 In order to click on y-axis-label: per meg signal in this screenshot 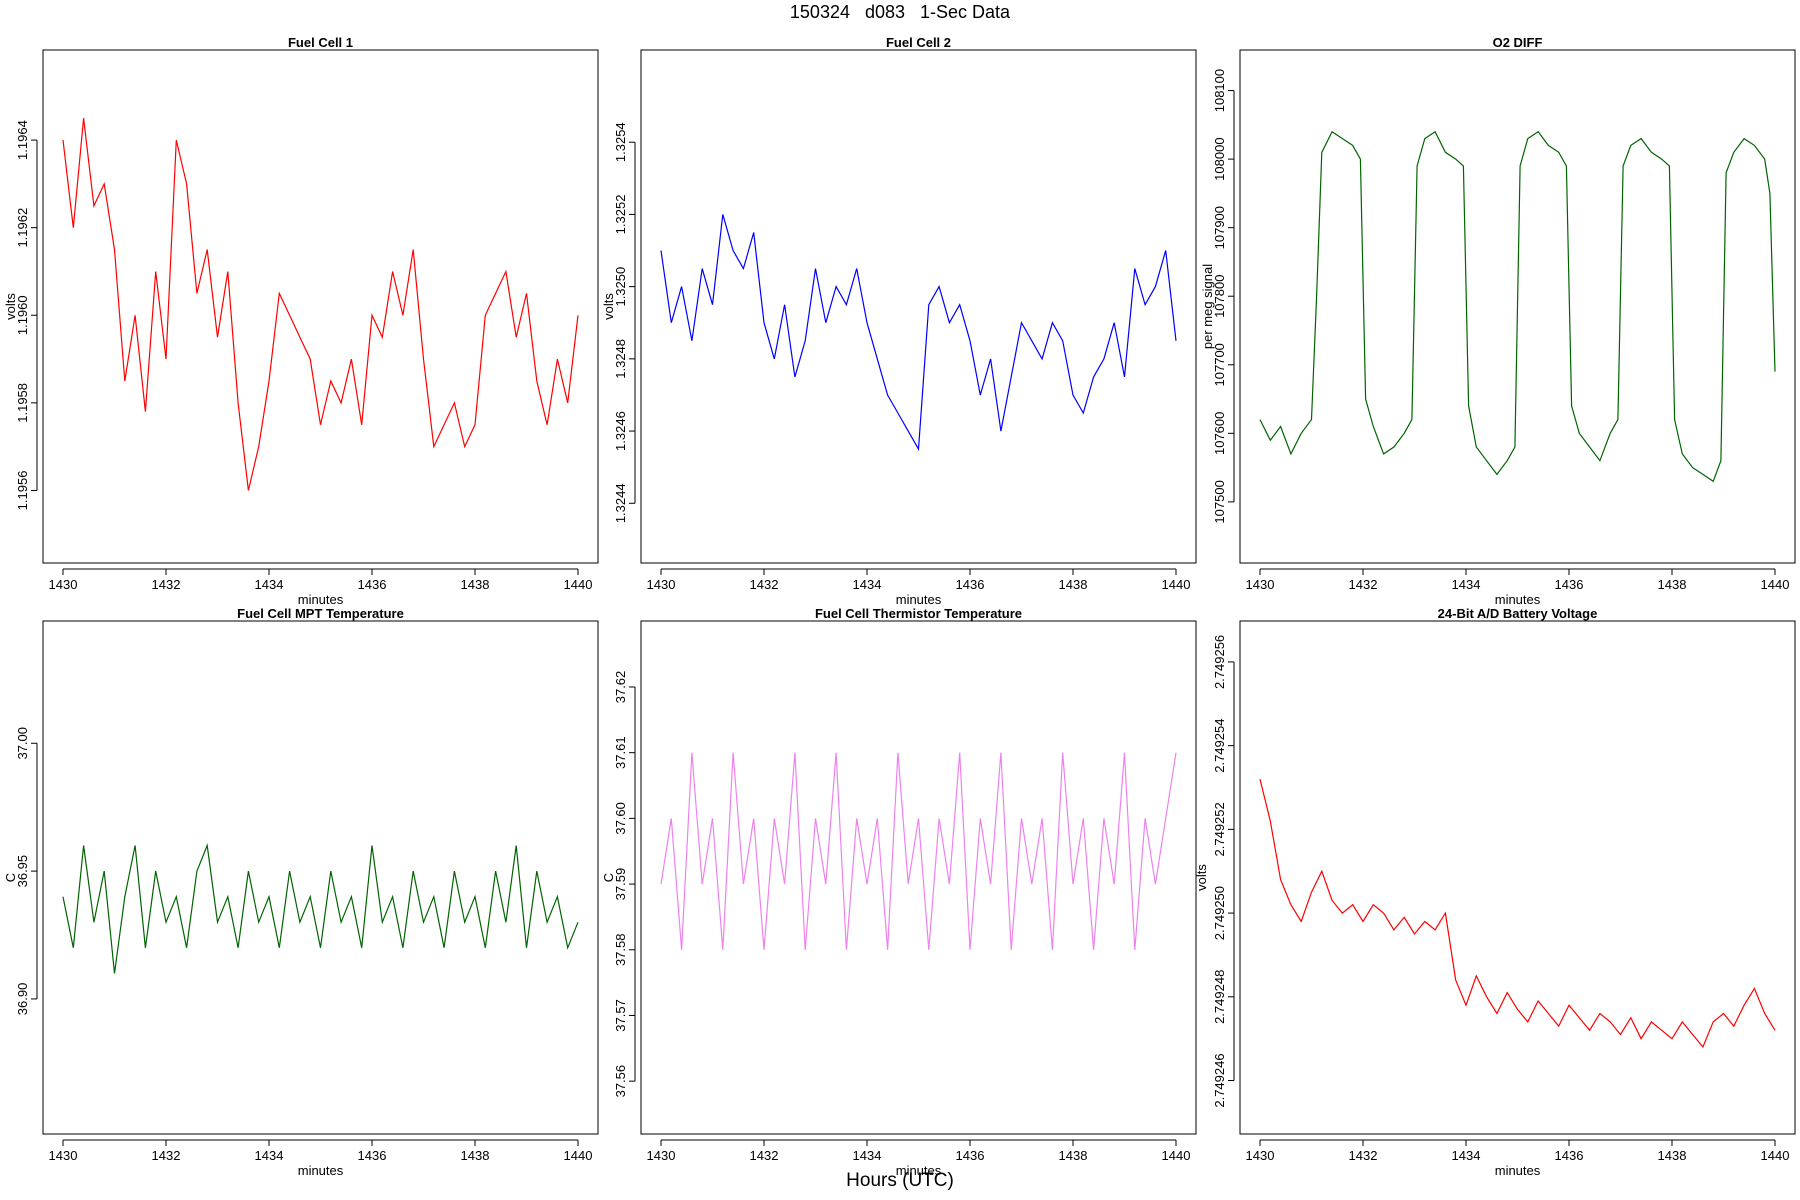, I will do `click(1207, 306)`.